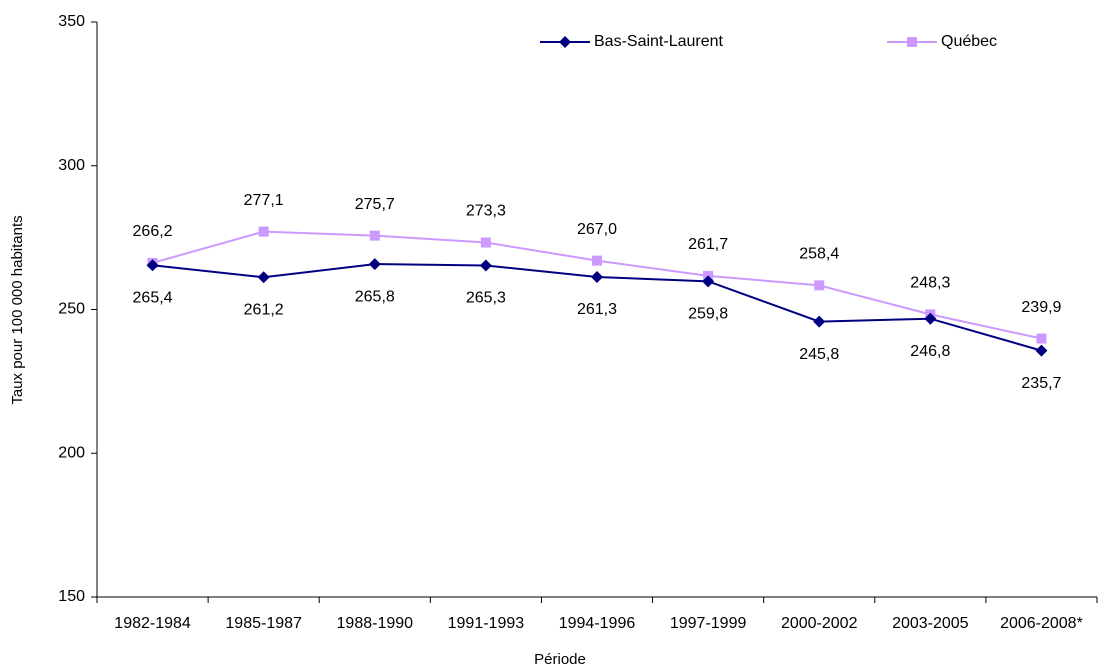 The width and height of the screenshot is (1110, 670). What do you see at coordinates (486, 211) in the screenshot?
I see `data-label: 273,3` at bounding box center [486, 211].